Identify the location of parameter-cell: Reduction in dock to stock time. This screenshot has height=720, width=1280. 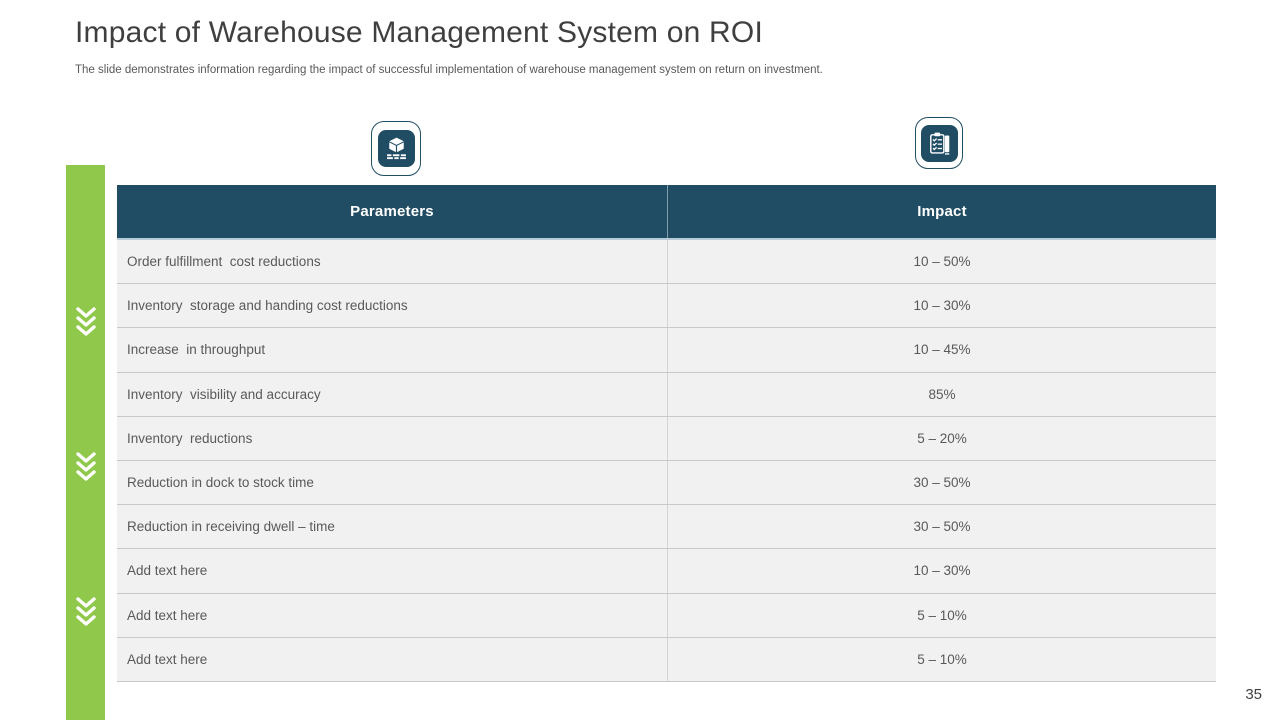
(220, 483).